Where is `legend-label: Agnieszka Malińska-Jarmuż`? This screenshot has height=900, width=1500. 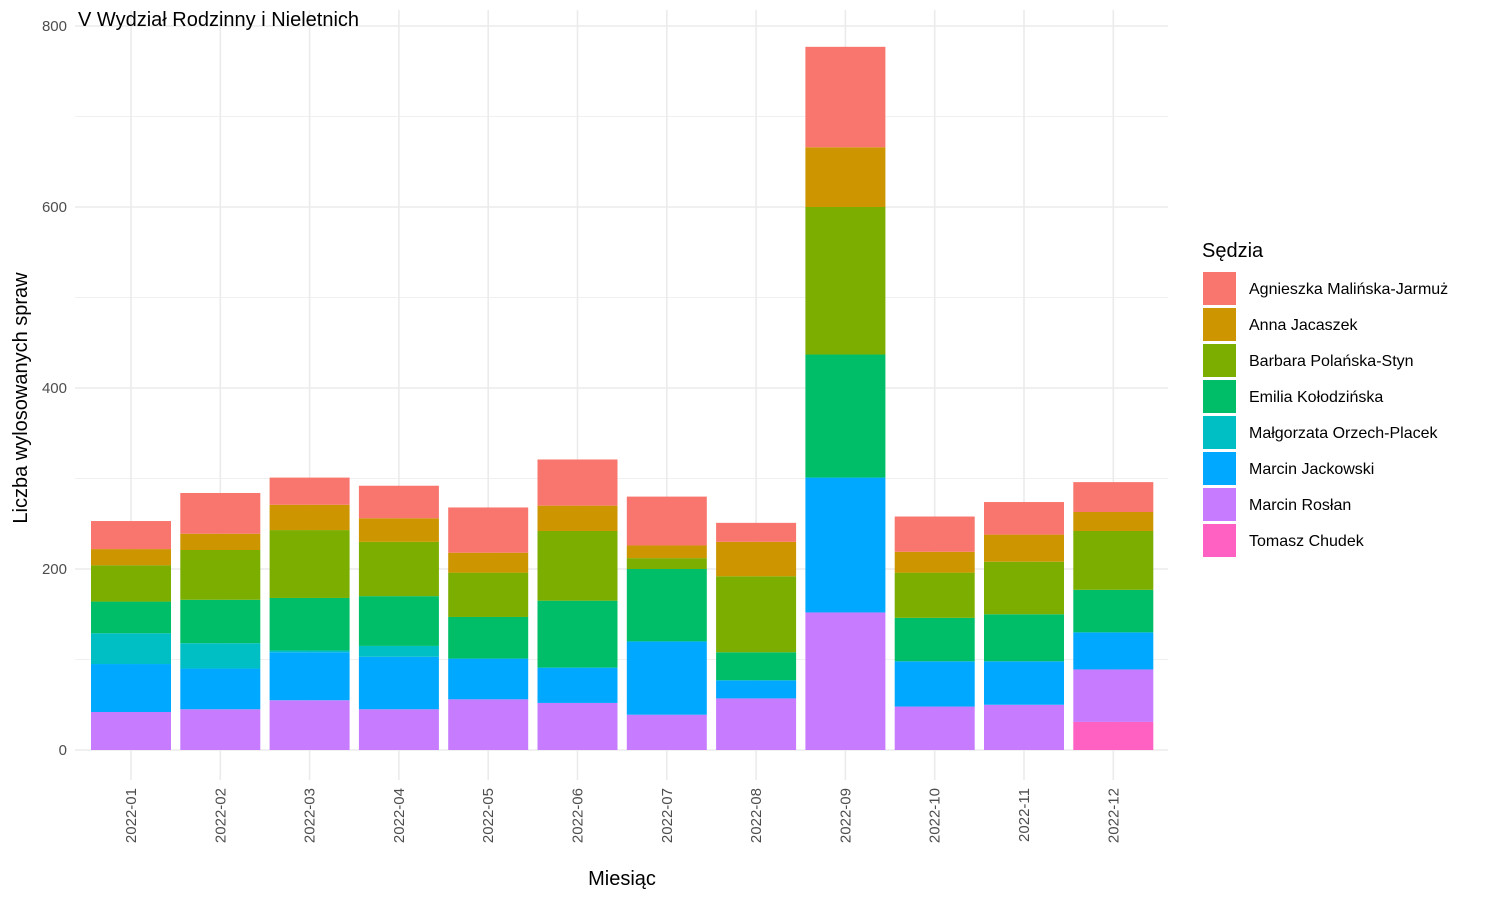 legend-label: Agnieszka Malińska-Jarmuż is located at coordinates (1348, 289).